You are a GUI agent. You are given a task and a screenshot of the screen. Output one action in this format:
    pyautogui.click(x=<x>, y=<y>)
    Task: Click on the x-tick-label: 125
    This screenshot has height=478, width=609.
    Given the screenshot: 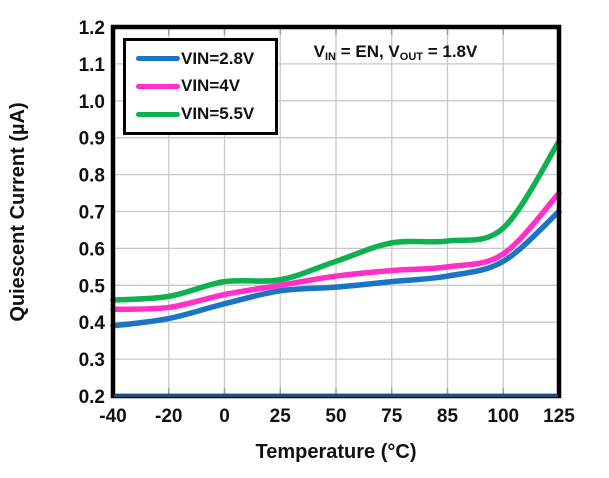 What is the action you would take?
    pyautogui.click(x=559, y=416)
    